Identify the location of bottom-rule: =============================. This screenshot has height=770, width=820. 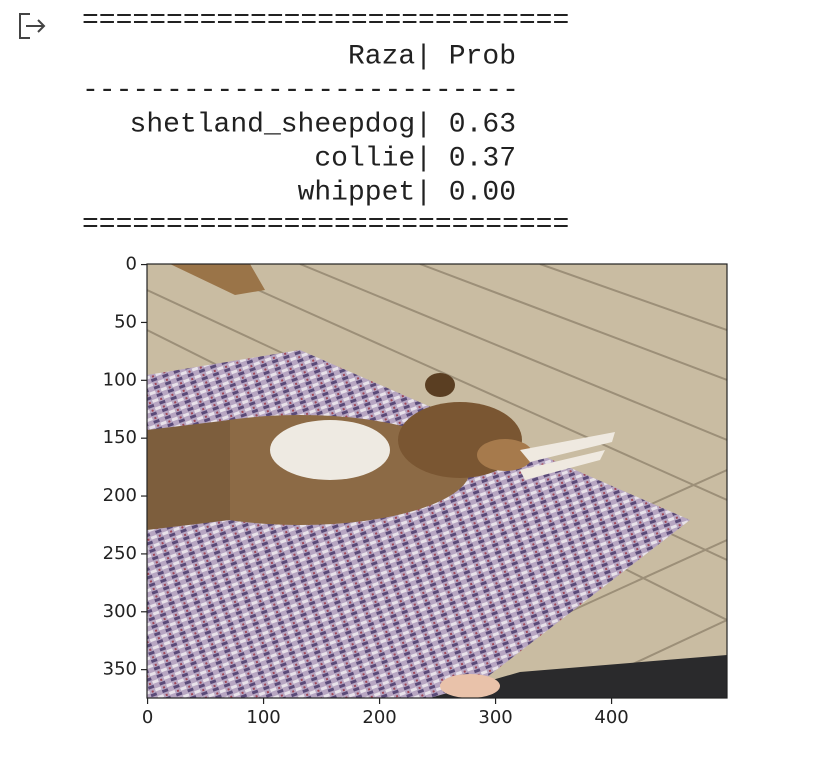
(325, 224).